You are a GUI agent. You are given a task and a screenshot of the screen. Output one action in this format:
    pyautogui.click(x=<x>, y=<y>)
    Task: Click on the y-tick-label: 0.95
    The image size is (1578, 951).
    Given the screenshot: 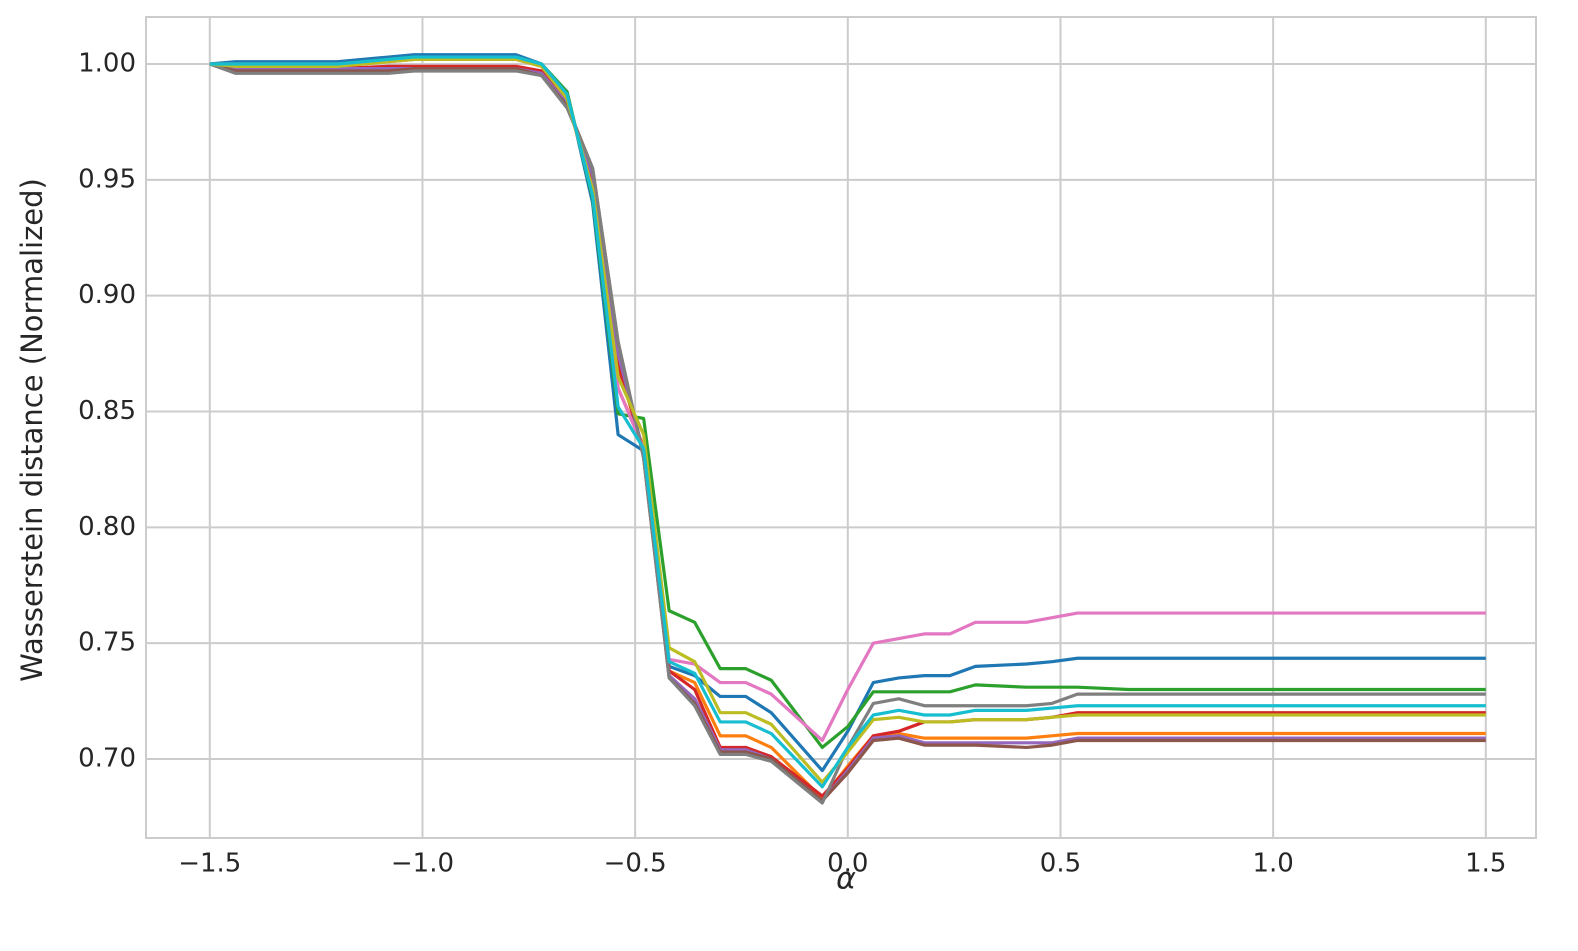 What is the action you would take?
    pyautogui.click(x=107, y=179)
    